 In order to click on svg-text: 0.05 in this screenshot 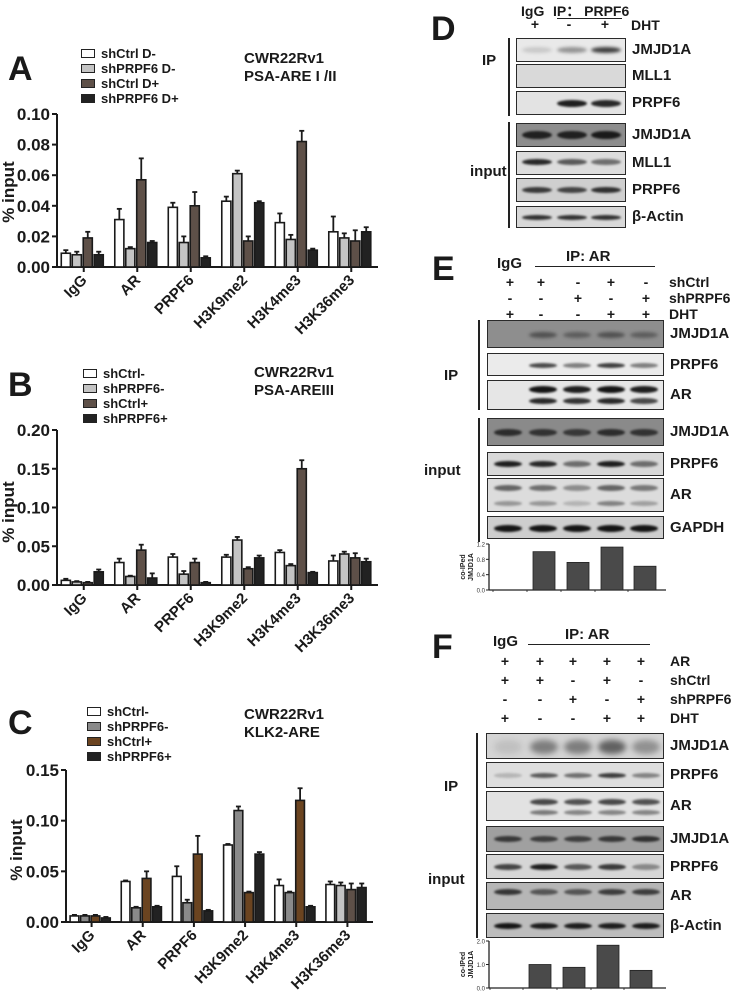, I will do `click(42, 871)`.